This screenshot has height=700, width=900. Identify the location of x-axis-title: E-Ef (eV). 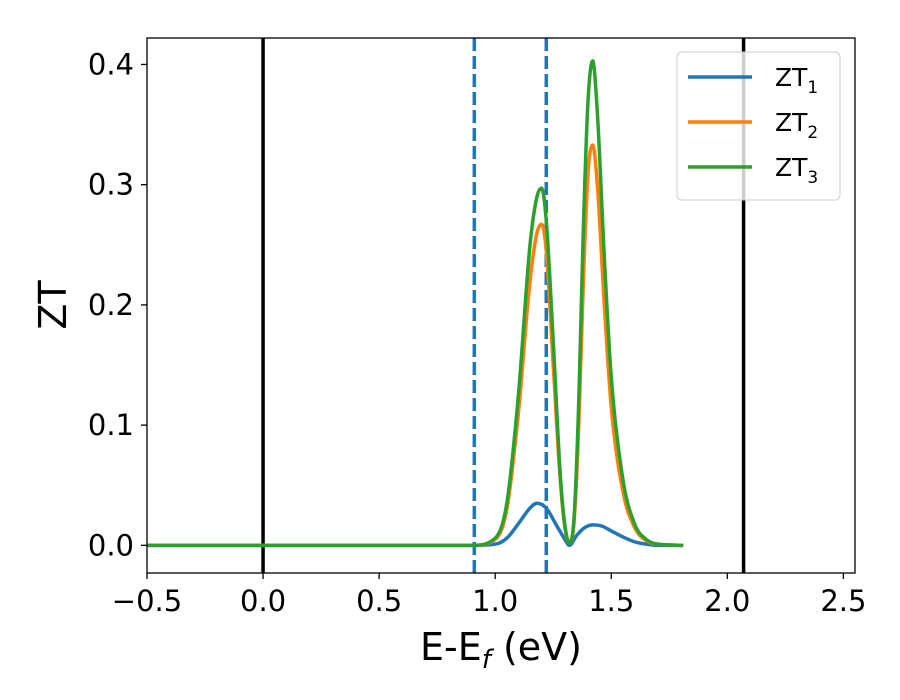
(501, 650).